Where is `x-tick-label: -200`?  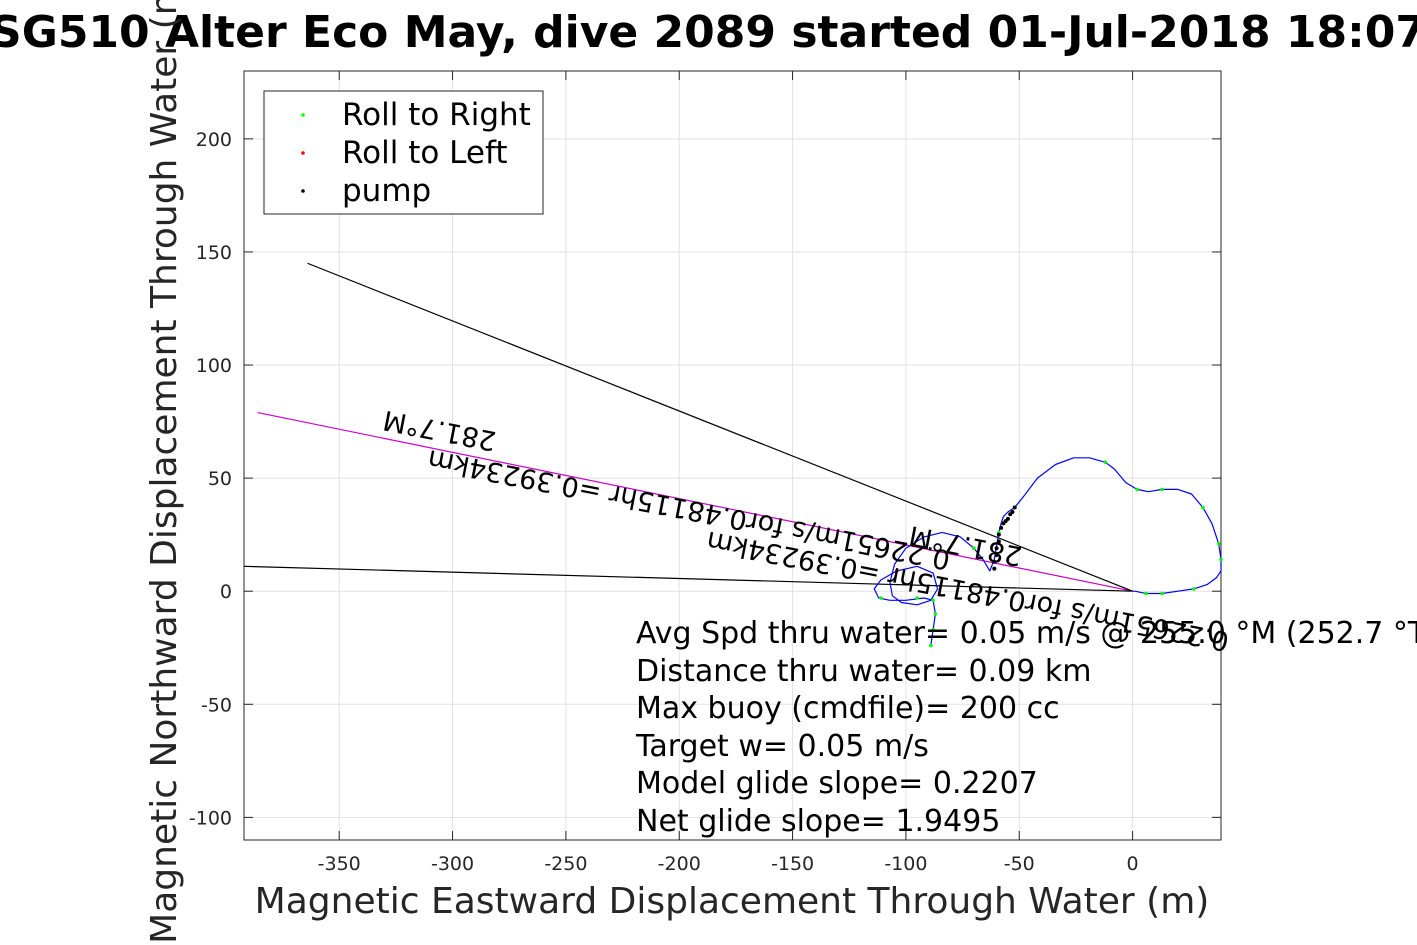 x-tick-label: -200 is located at coordinates (679, 864).